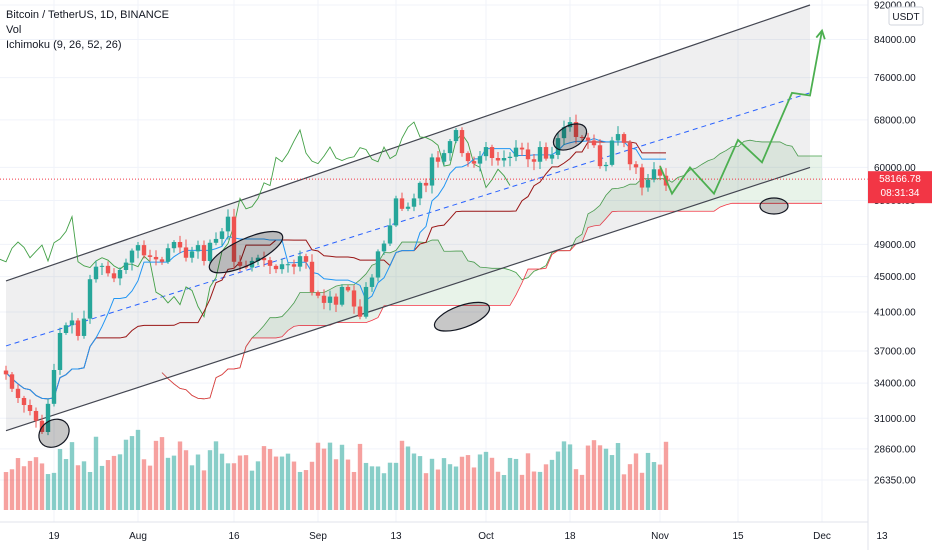 Image resolution: width=932 pixels, height=550 pixels. What do you see at coordinates (900, 179) in the screenshot?
I see `last-price-label: 58166.78` at bounding box center [900, 179].